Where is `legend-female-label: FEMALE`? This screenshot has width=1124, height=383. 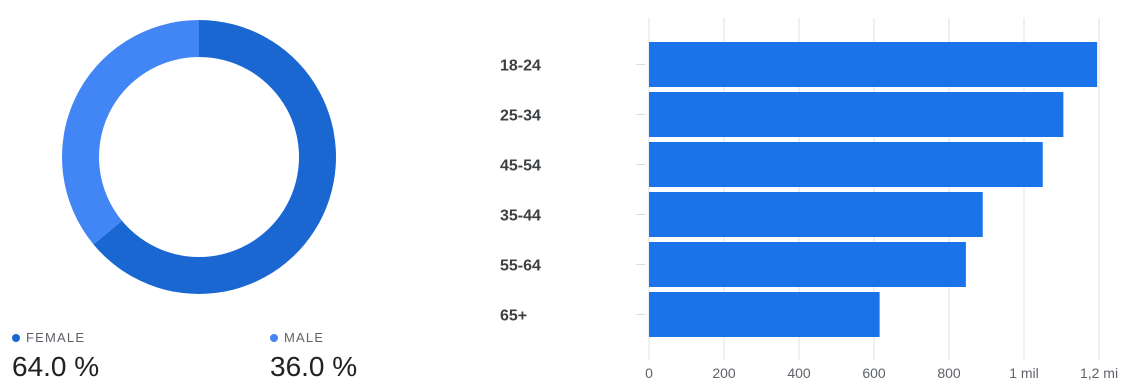
legend-female-label: FEMALE is located at coordinates (56, 337).